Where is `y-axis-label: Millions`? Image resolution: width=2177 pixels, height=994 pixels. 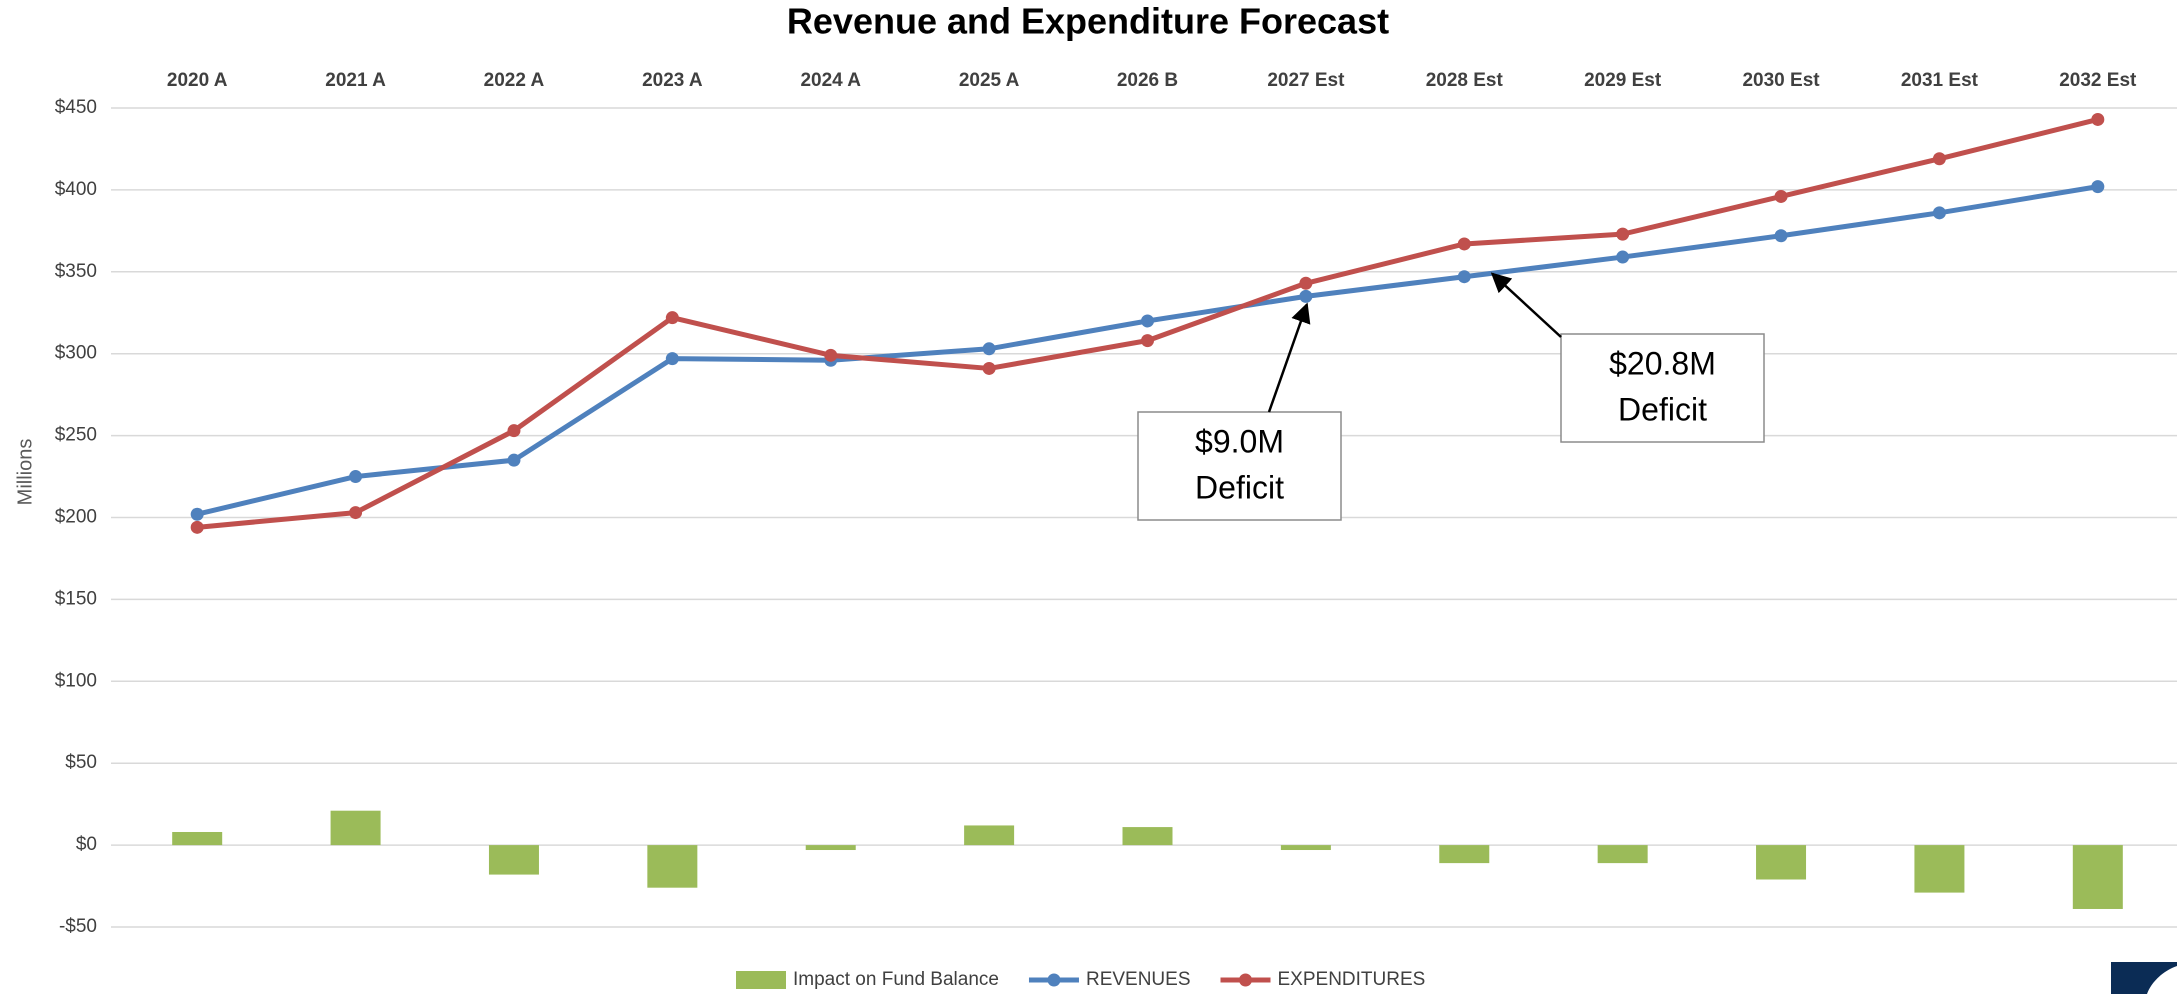
y-axis-label: Millions is located at coordinates (25, 472).